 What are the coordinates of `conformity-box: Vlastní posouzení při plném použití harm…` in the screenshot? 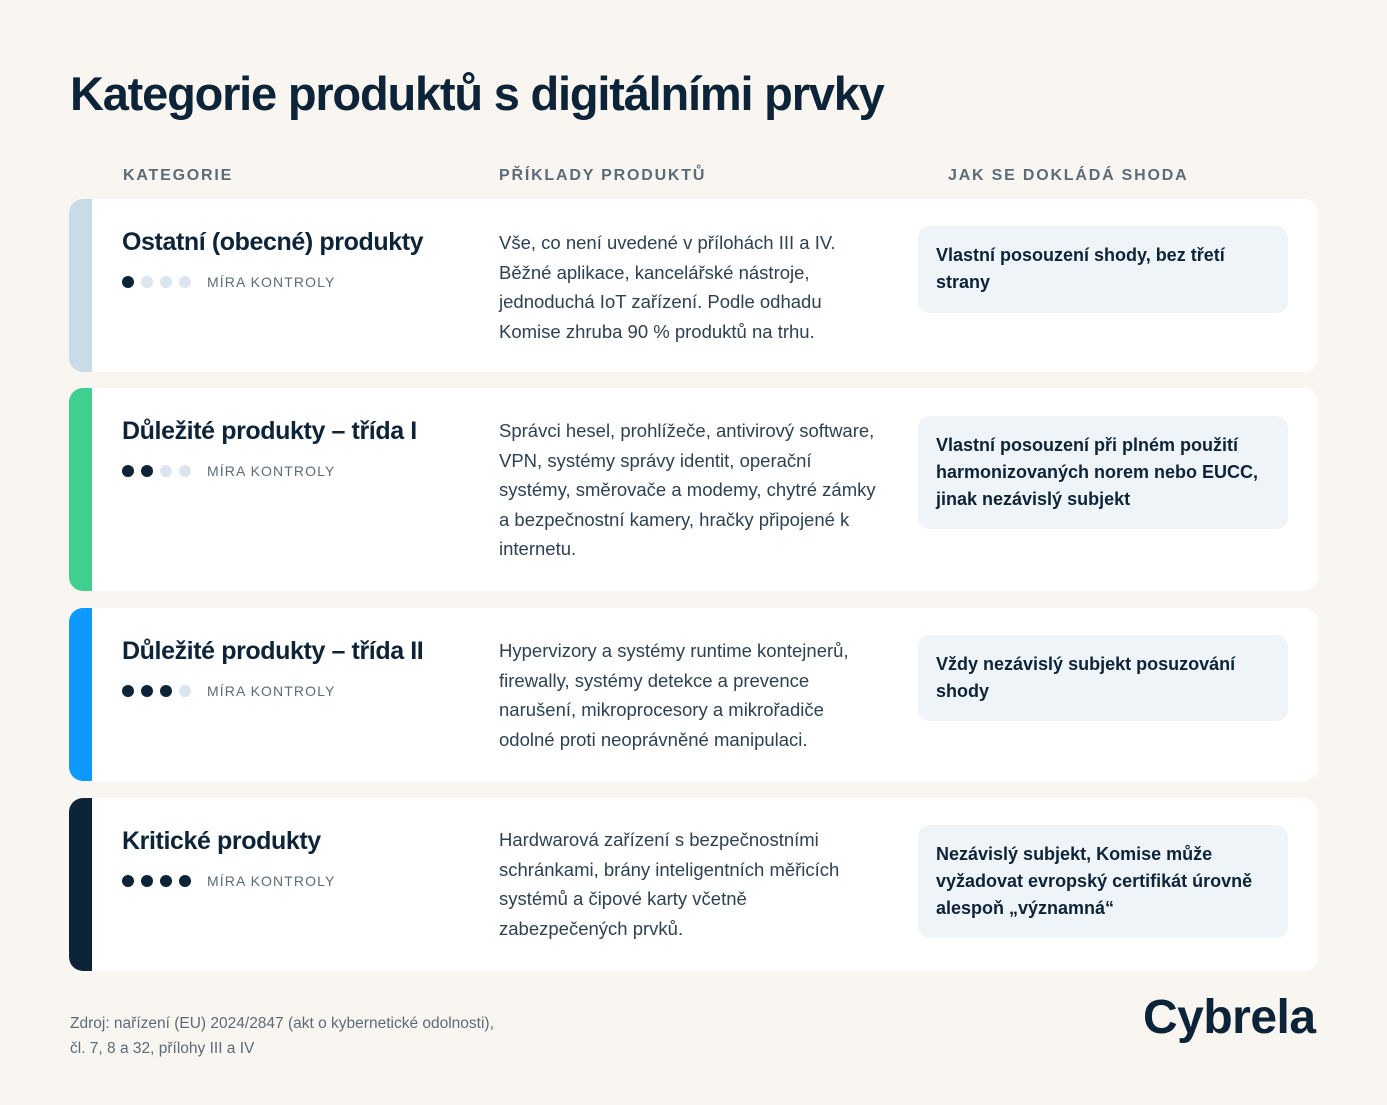 It's located at (1103, 472).